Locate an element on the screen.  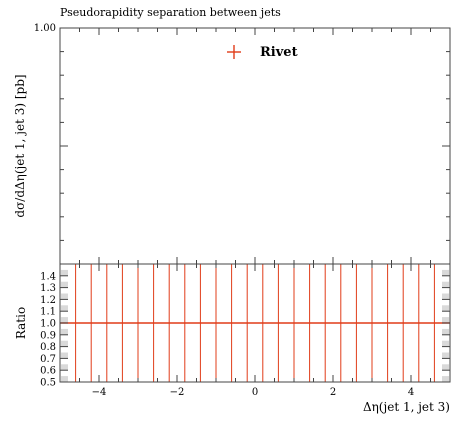
xtick-label: 4 is located at coordinates (411, 392).